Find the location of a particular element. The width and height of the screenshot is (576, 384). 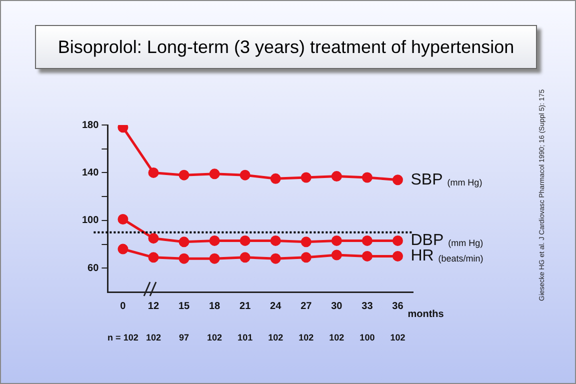

y-tick-label: 140 is located at coordinates (91, 172).